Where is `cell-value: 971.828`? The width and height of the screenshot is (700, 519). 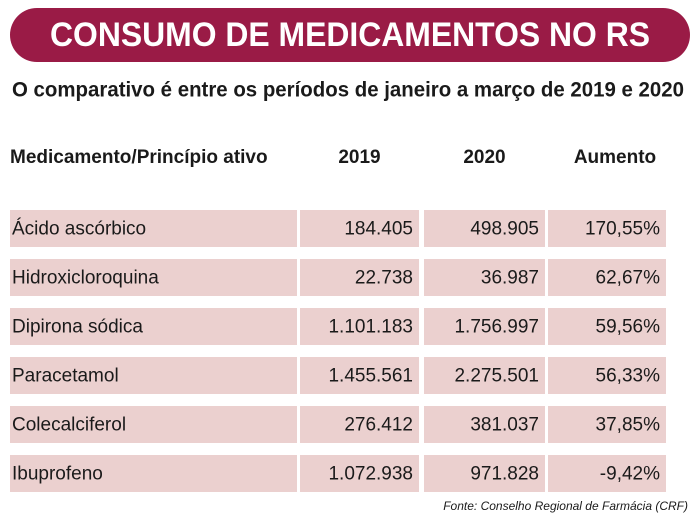 cell-value: 971.828 is located at coordinates (504, 474).